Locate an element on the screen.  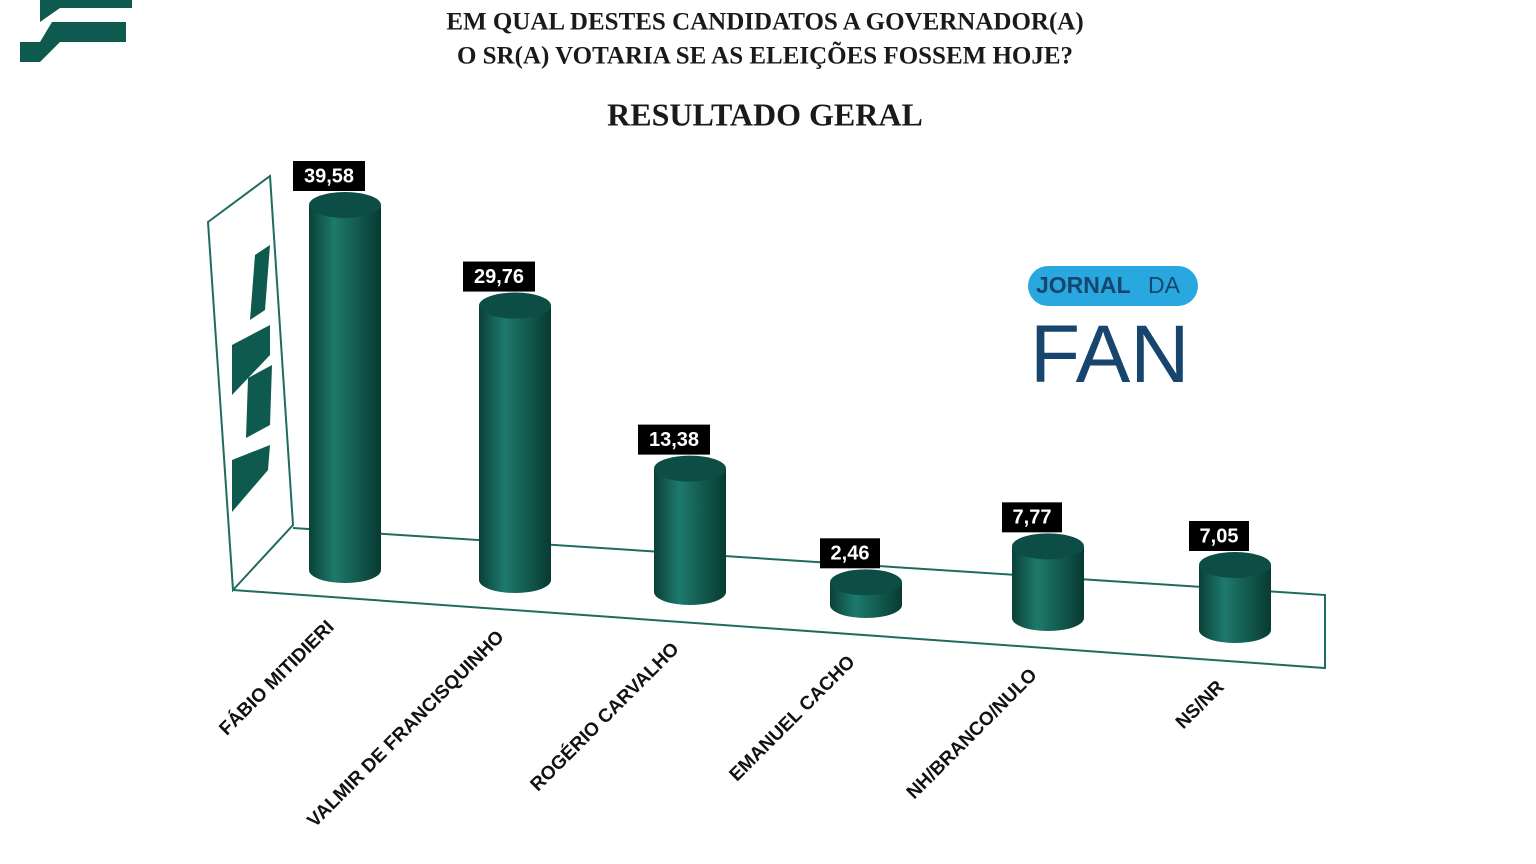
value-label: 39,58 is located at coordinates (329, 176).